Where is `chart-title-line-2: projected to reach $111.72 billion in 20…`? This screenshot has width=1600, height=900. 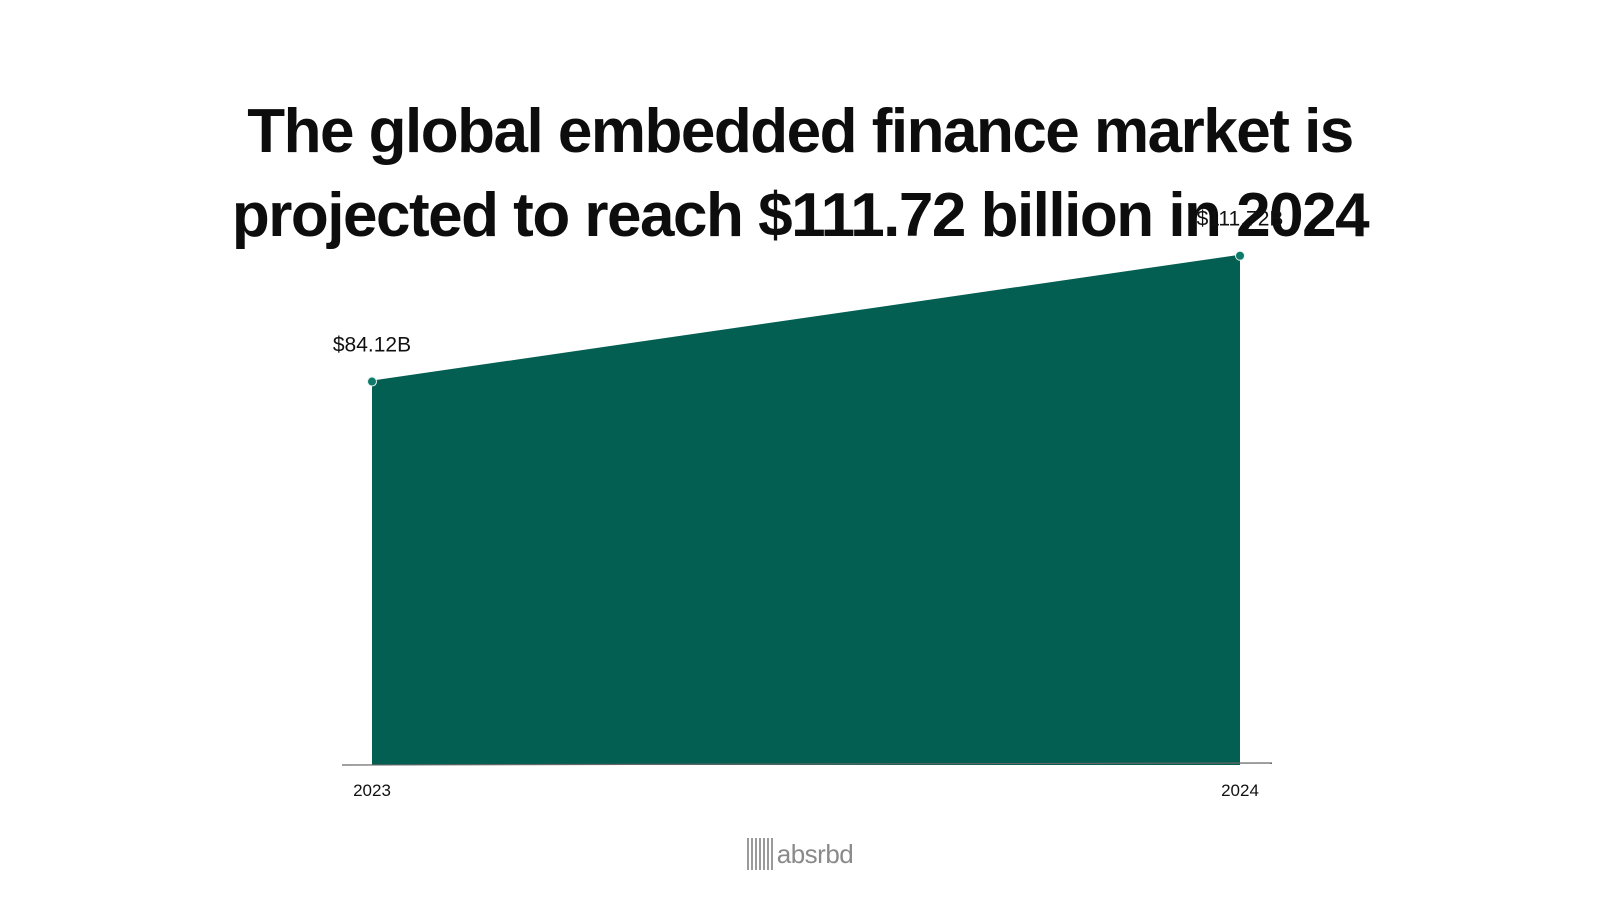 chart-title-line-2: projected to reach $111.72 billion in 20… is located at coordinates (800, 215).